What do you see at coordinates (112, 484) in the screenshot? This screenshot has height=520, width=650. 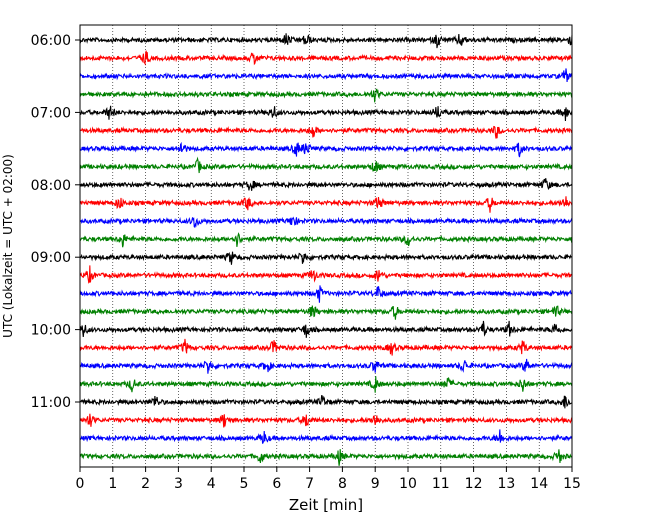 I see `x-tick-label: 1` at bounding box center [112, 484].